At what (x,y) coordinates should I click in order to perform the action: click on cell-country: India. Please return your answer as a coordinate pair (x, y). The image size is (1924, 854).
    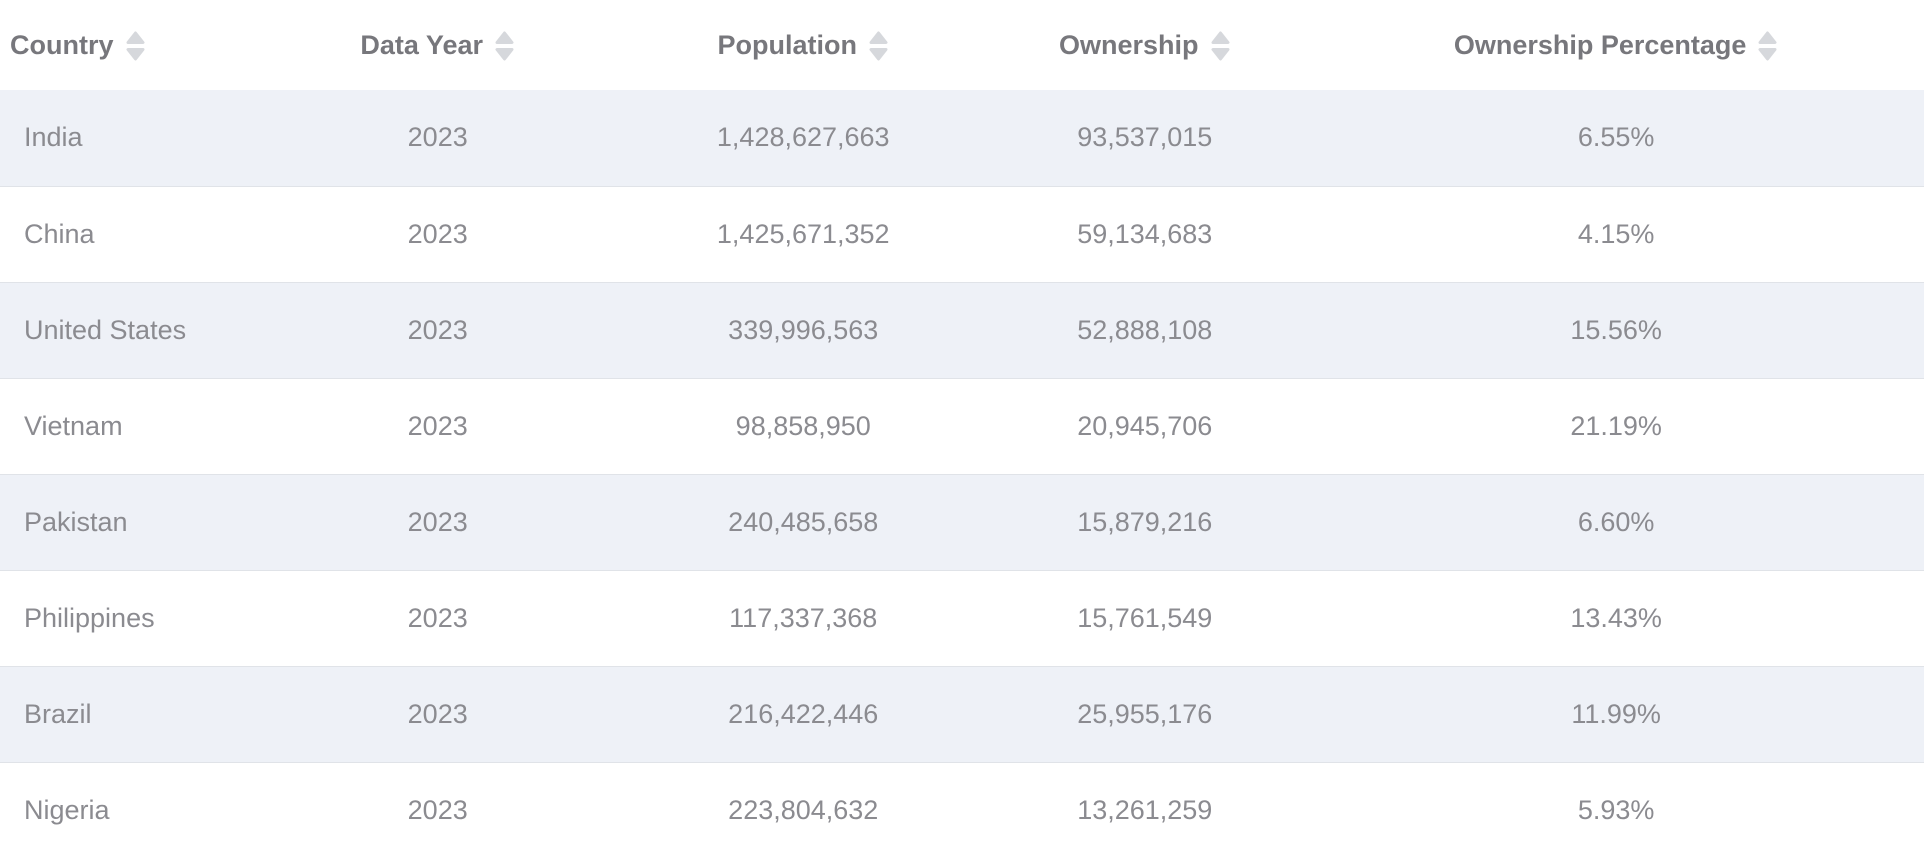
    Looking at the image, I should click on (53, 137).